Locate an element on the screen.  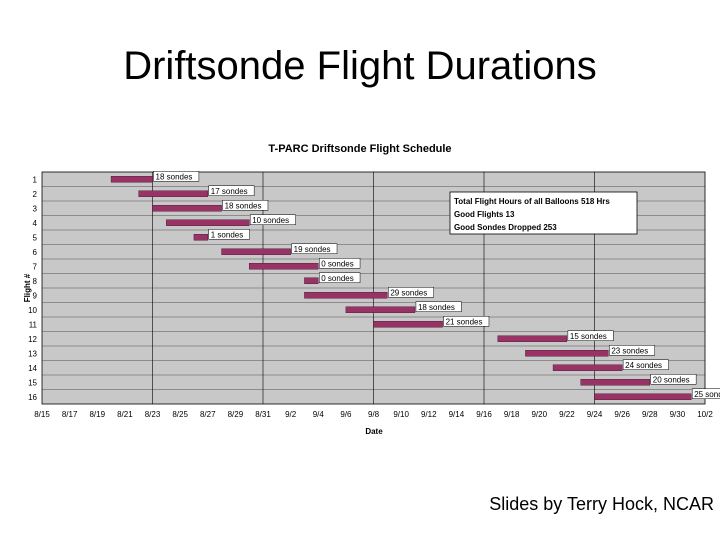
sonde-label-text: 23 sondes is located at coordinates (629, 350).